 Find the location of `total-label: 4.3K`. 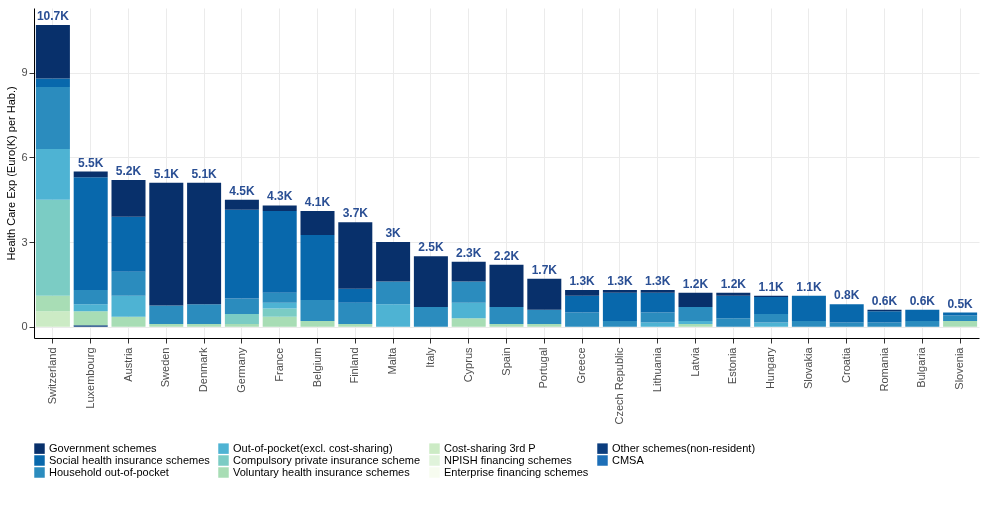

total-label: 4.3K is located at coordinates (280, 196).